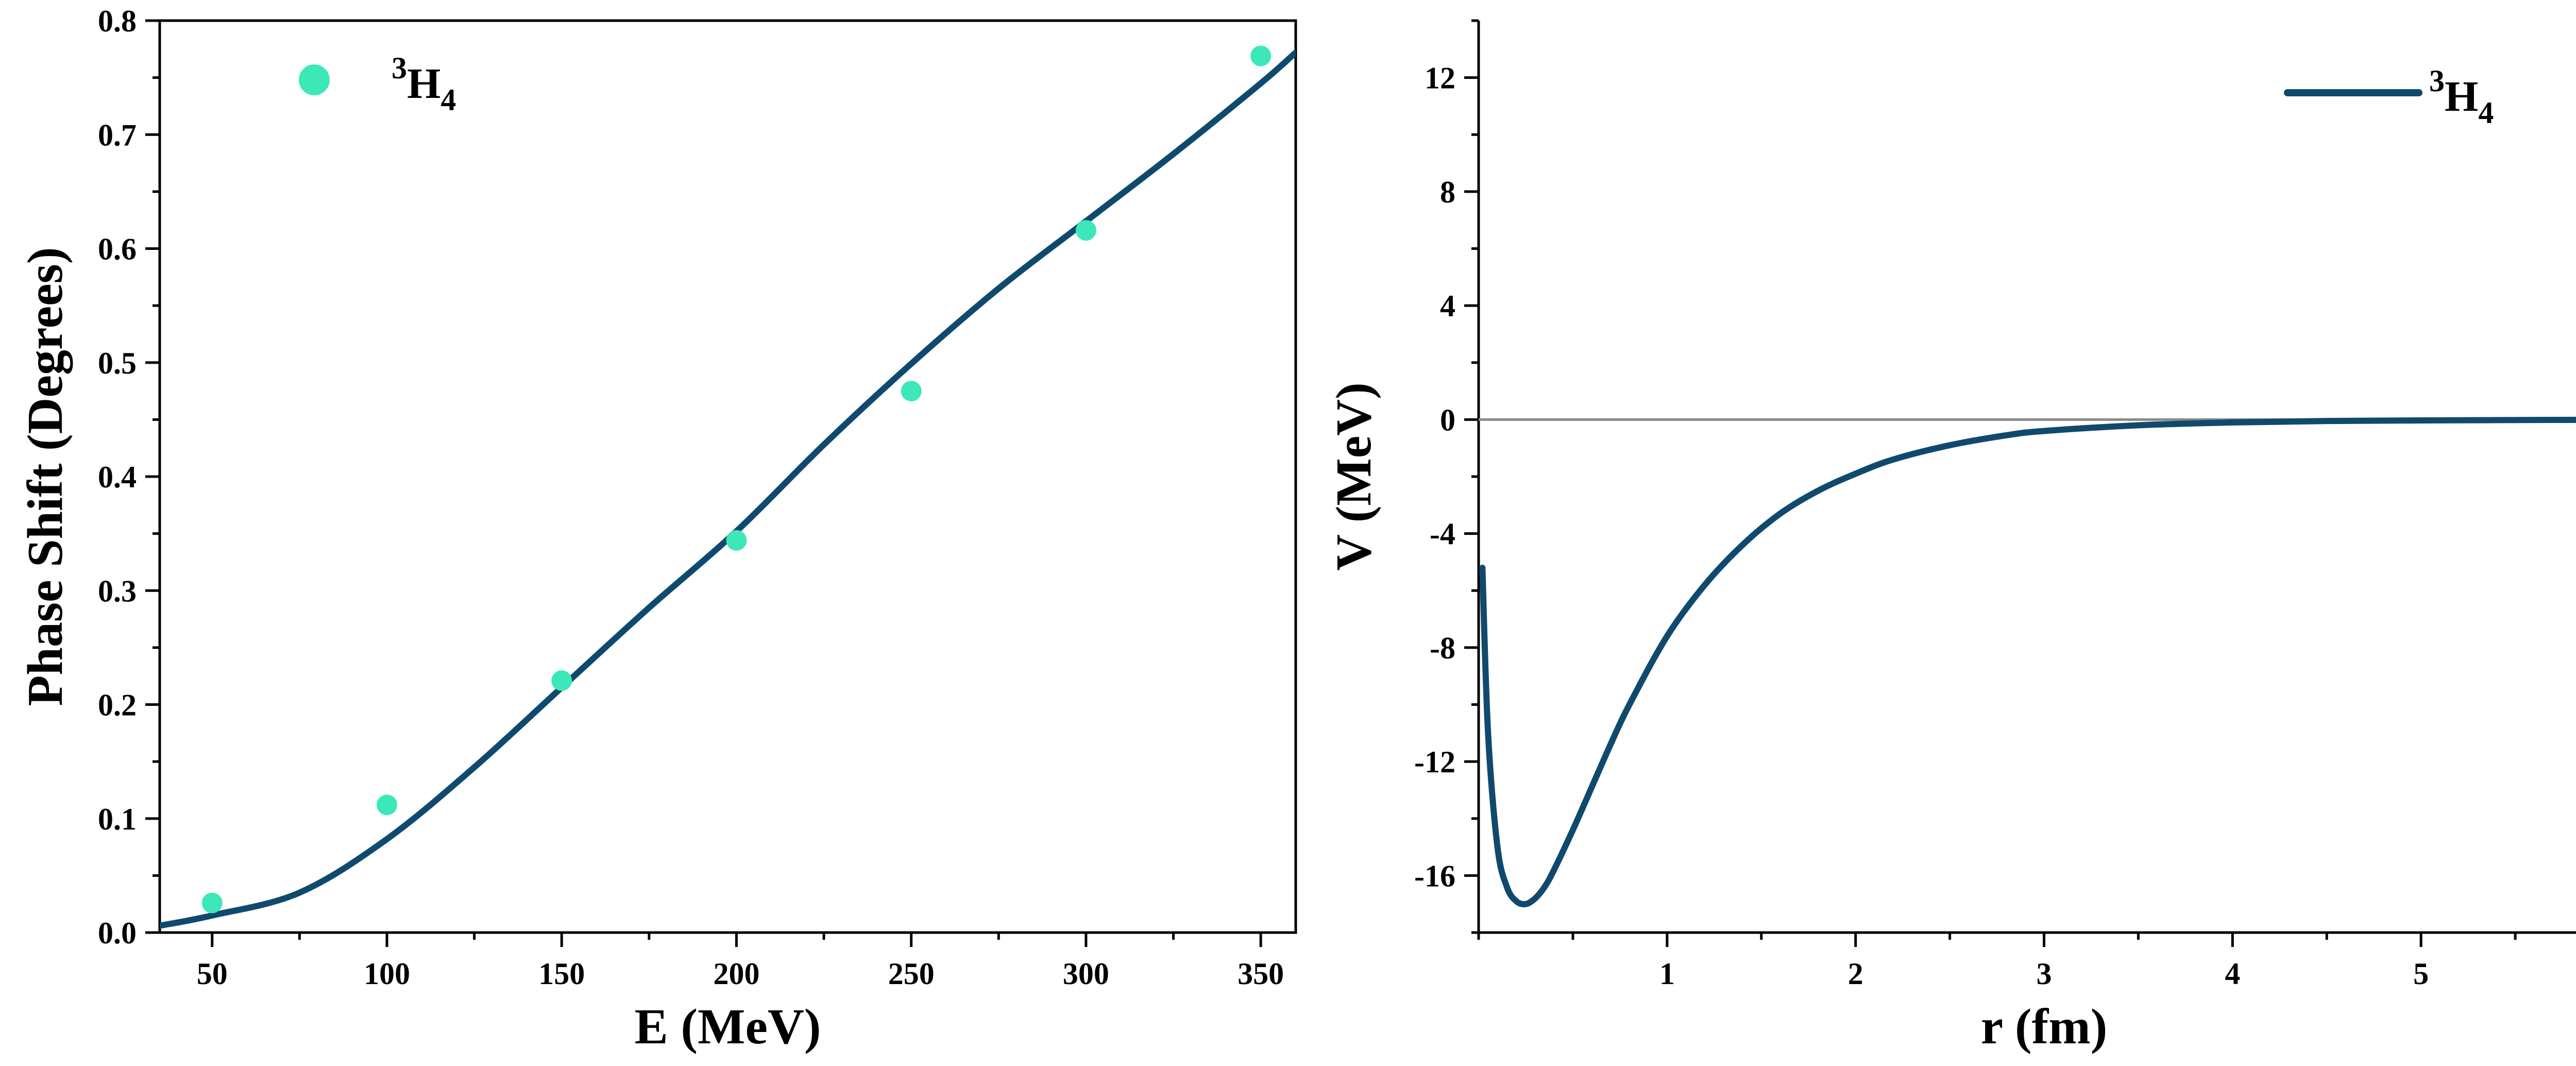 The width and height of the screenshot is (2576, 1066). Describe the element at coordinates (728, 1027) in the screenshot. I see `x-axis-title: E (MeV)` at that location.